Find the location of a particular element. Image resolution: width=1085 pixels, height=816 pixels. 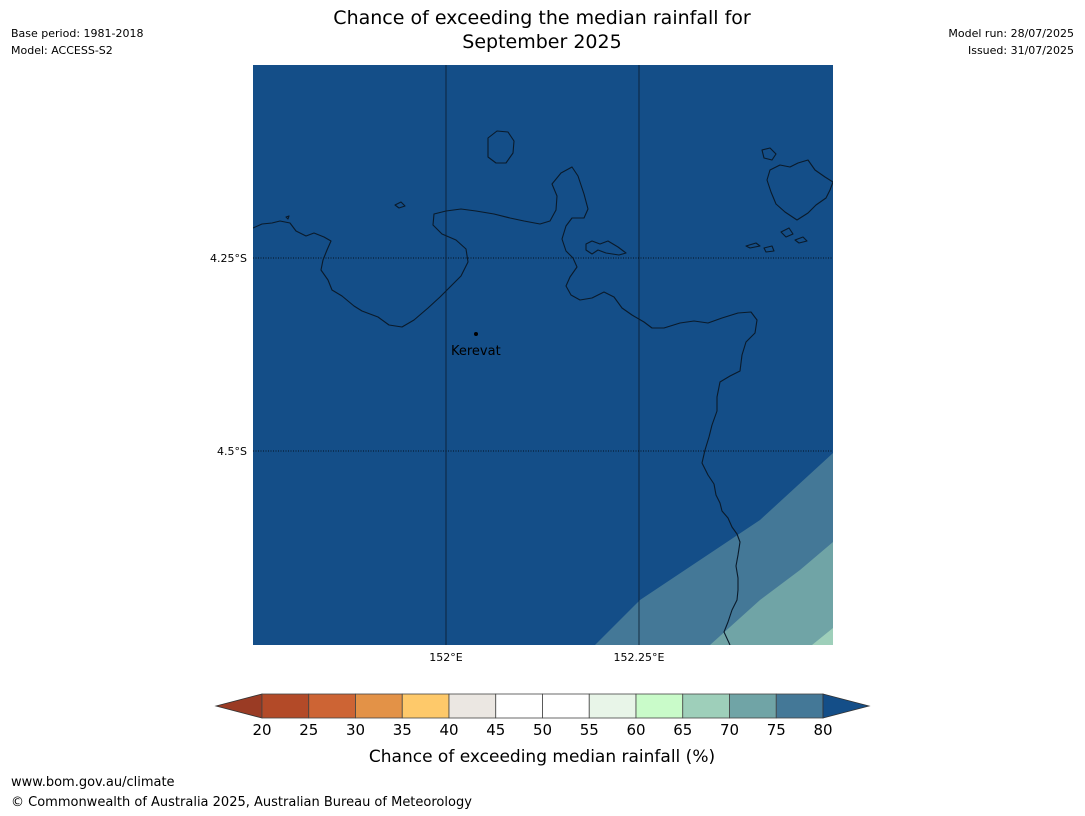

title-line-2: September 2025 is located at coordinates (542, 42).